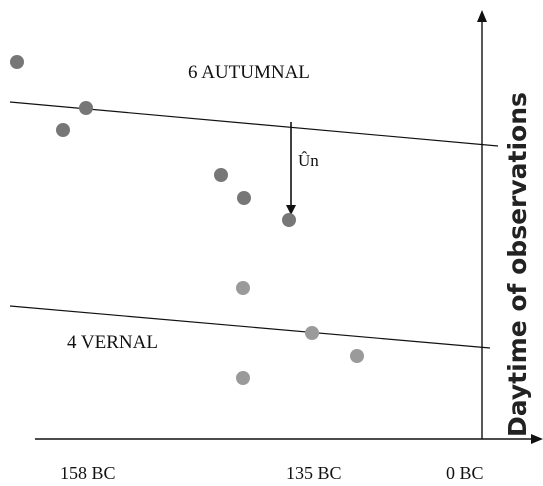 Image resolution: width=543 pixels, height=486 pixels. I want to click on x-tick-158bc: 158 BC, so click(88, 473).